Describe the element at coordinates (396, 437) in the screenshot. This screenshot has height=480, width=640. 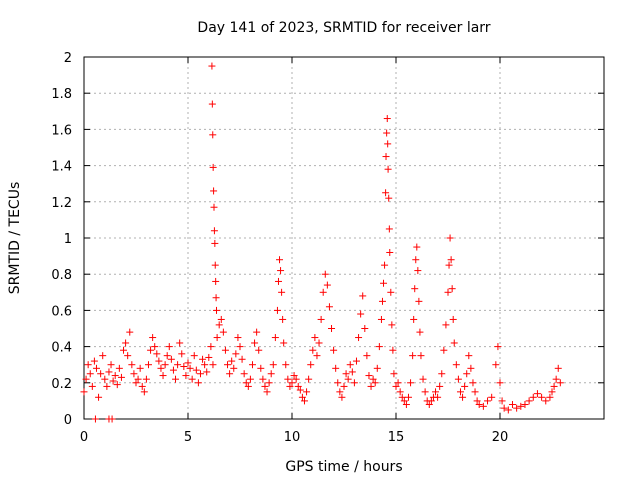
I see `x-tick-label: 15` at that location.